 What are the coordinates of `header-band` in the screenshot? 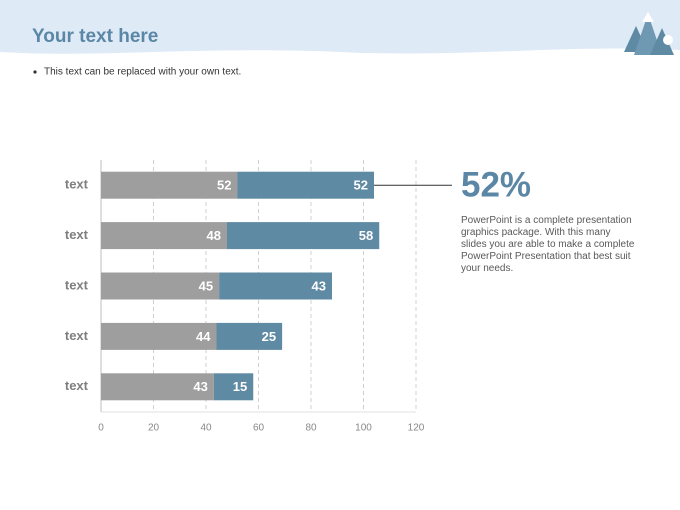 It's located at (340, 27).